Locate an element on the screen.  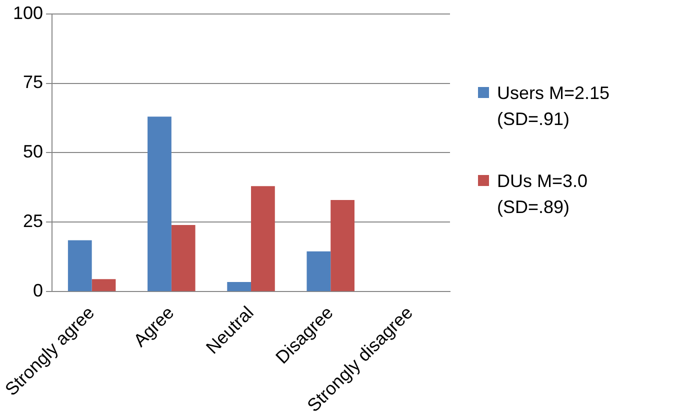
y-tick-label: 0 is located at coordinates (38, 290).